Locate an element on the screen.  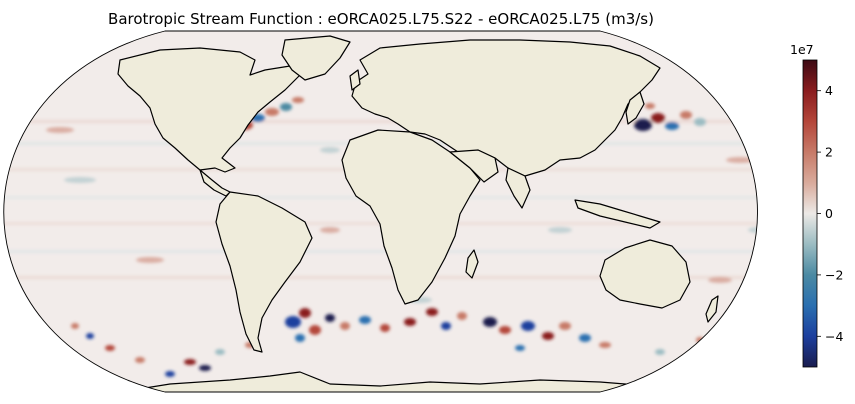
japan is located at coordinates (635, 108).